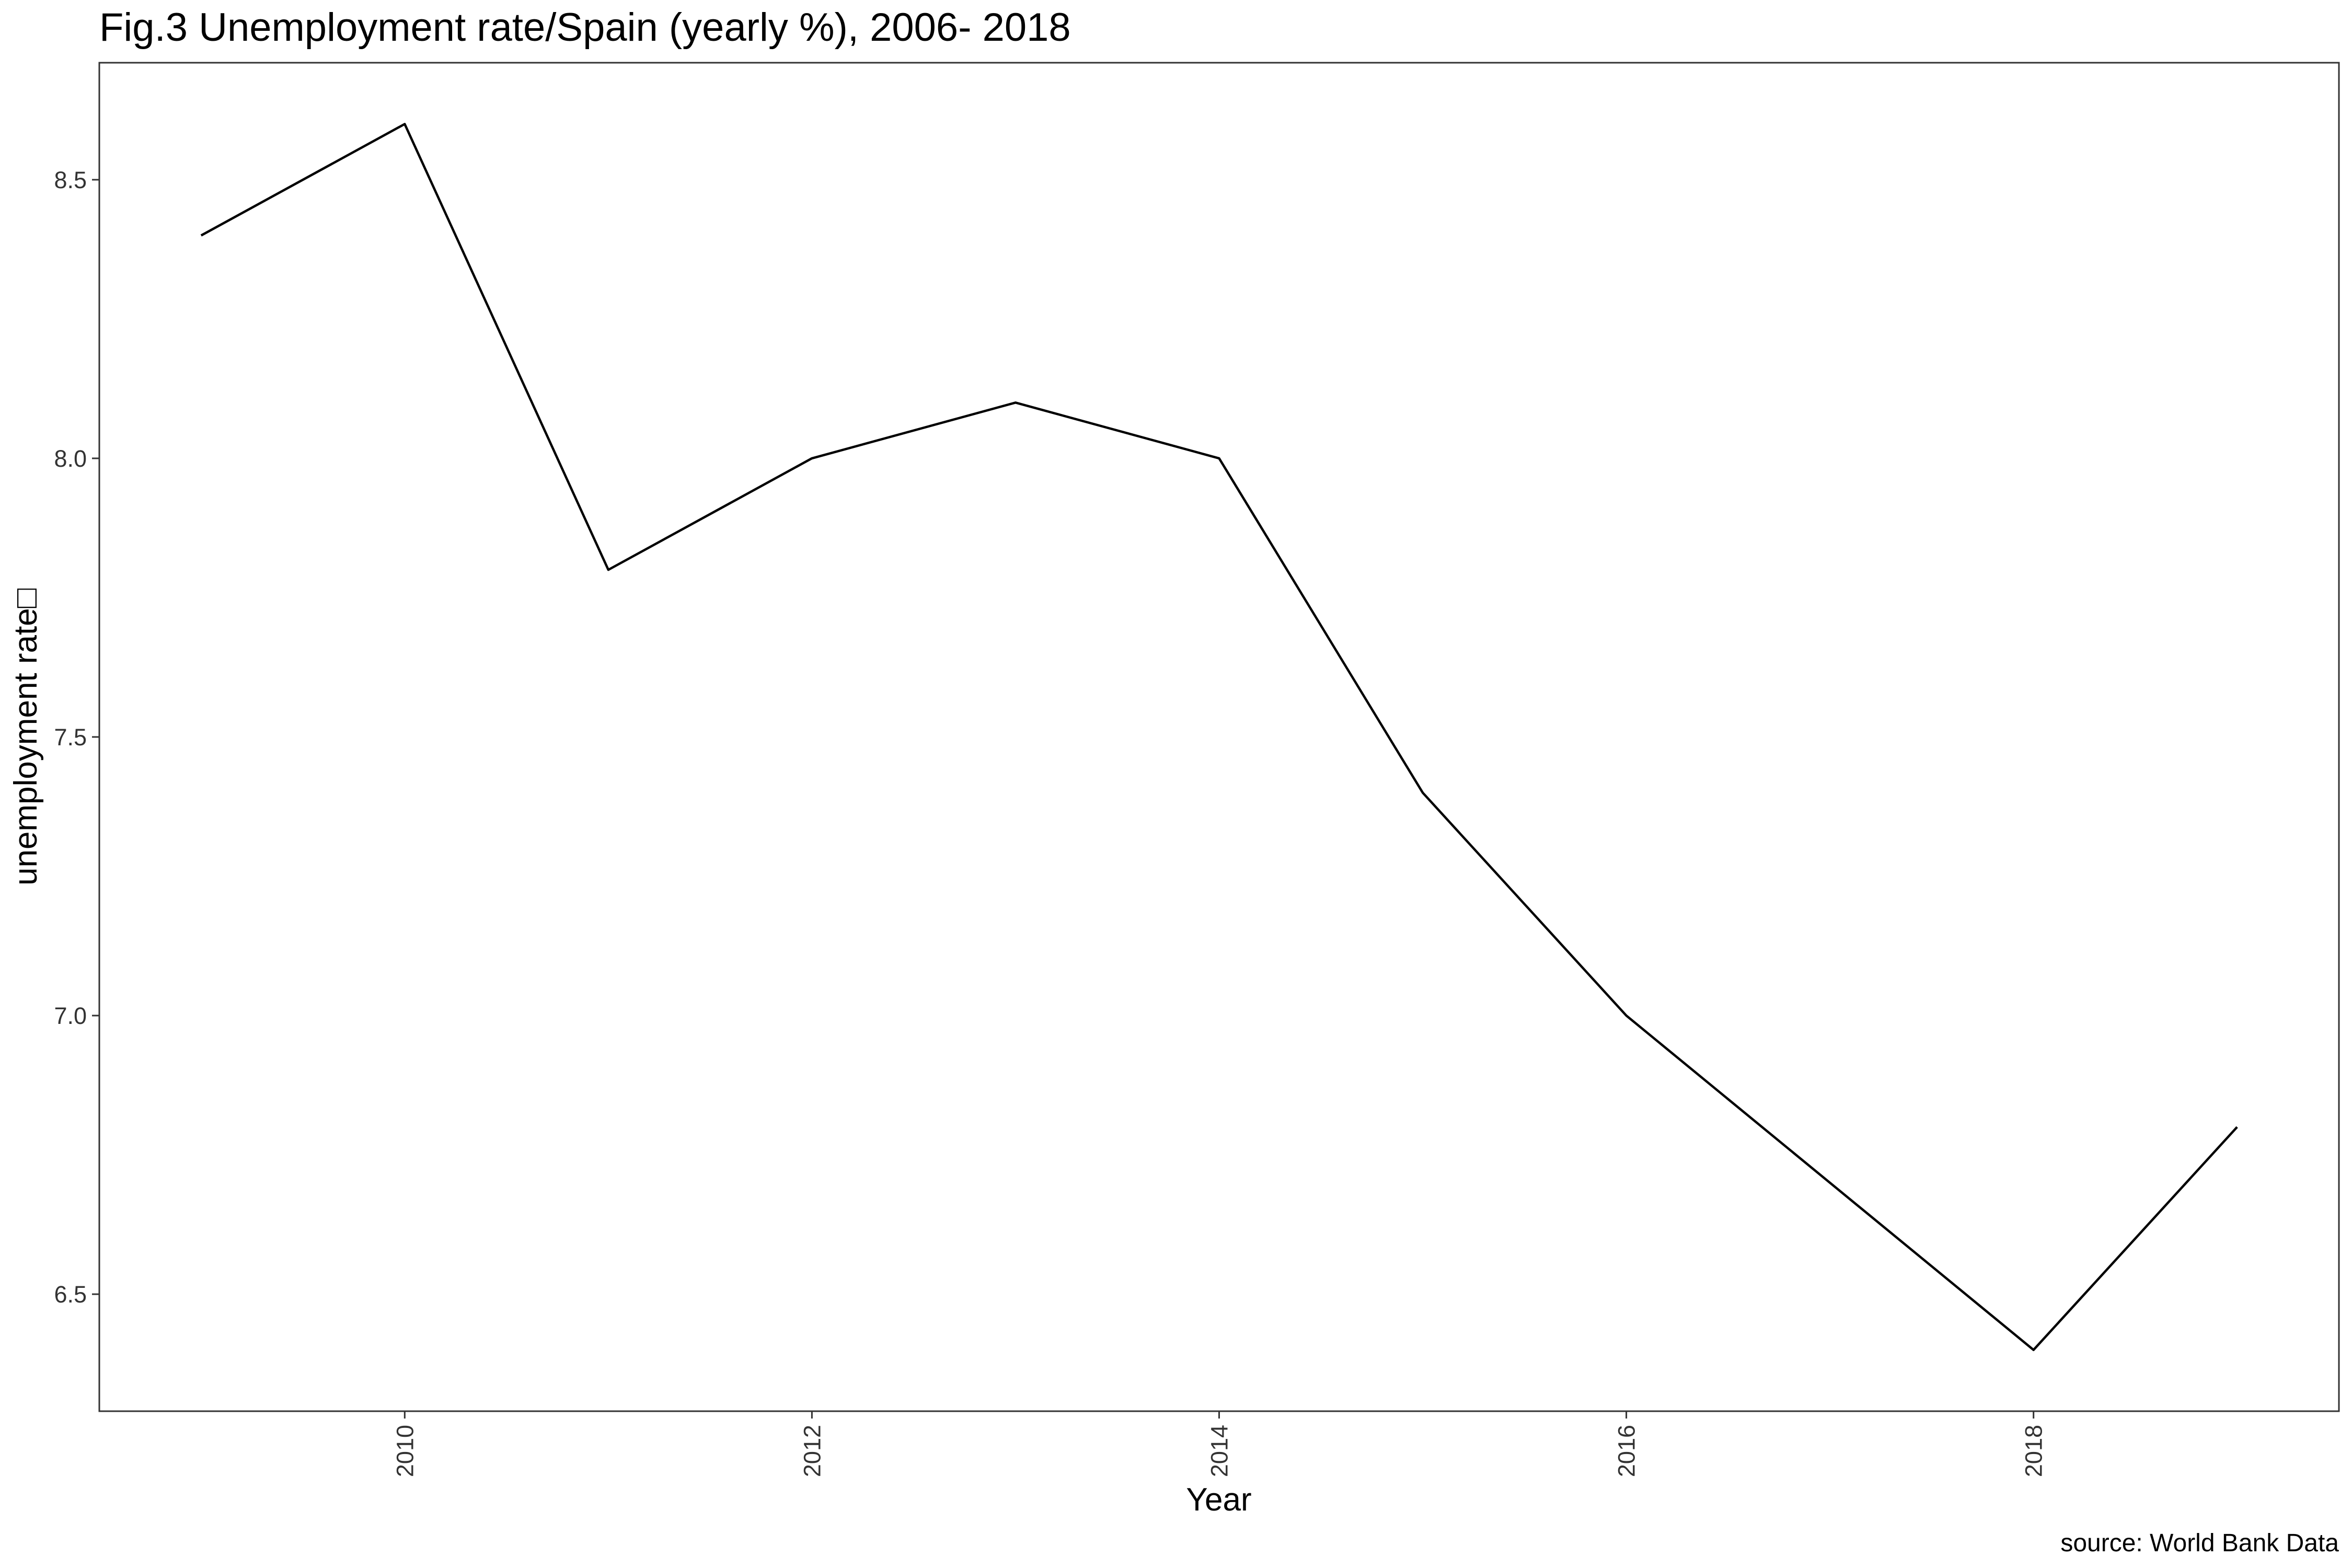 Image resolution: width=2352 pixels, height=1568 pixels. Describe the element at coordinates (2034, 1451) in the screenshot. I see `x-tick-label: 2018` at that location.